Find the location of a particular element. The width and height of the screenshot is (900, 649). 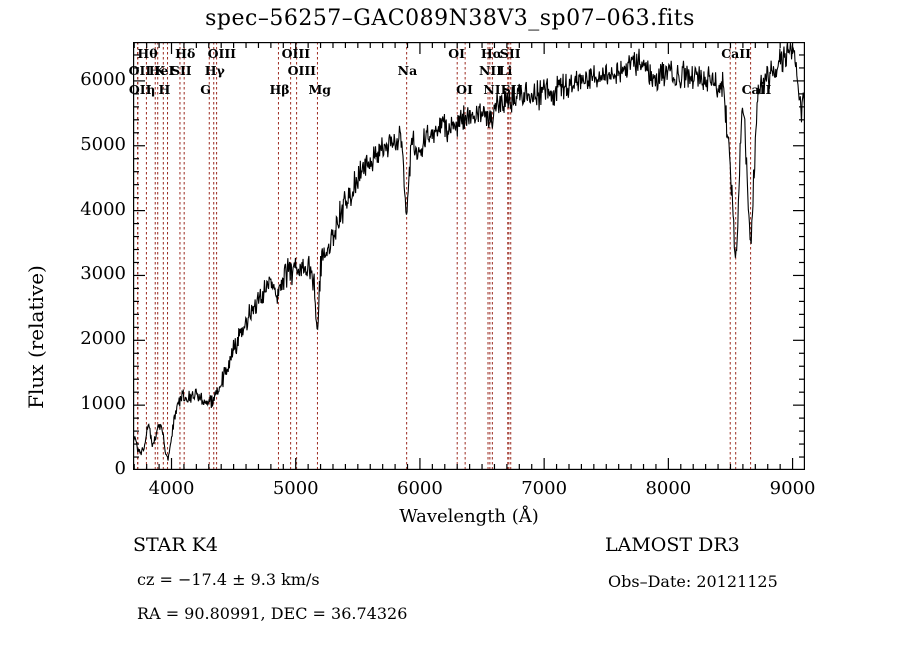

y-tick-1000: 1000 is located at coordinates (103, 404).